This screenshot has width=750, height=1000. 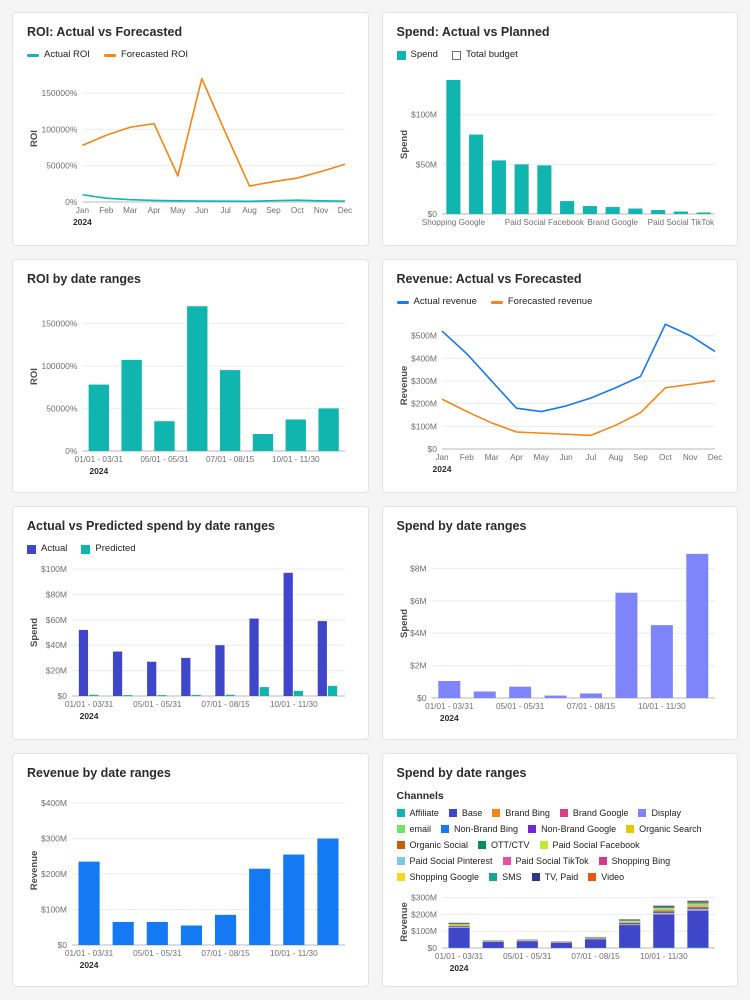 I want to click on legend-label: Paid Social Facebook, so click(x=596, y=845).